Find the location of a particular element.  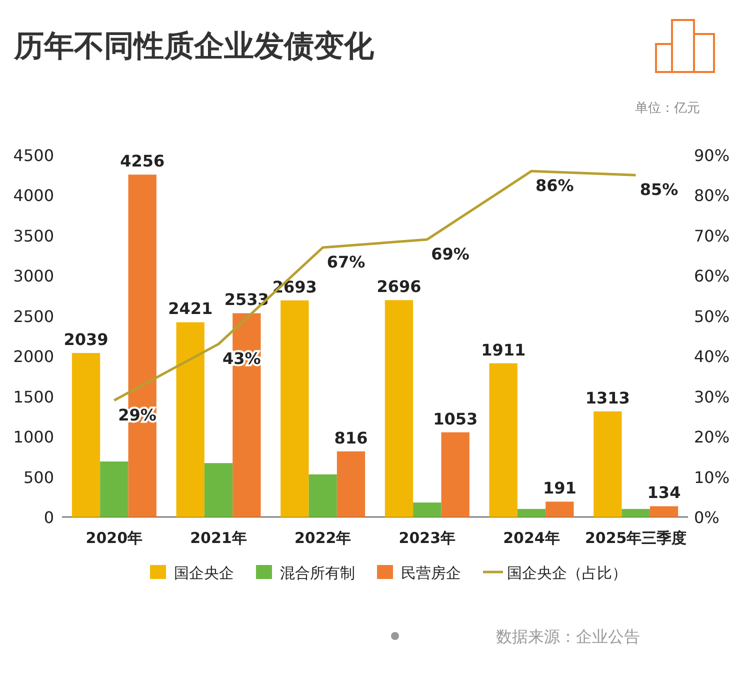

y-tick-label: 2000 is located at coordinates (33, 356).